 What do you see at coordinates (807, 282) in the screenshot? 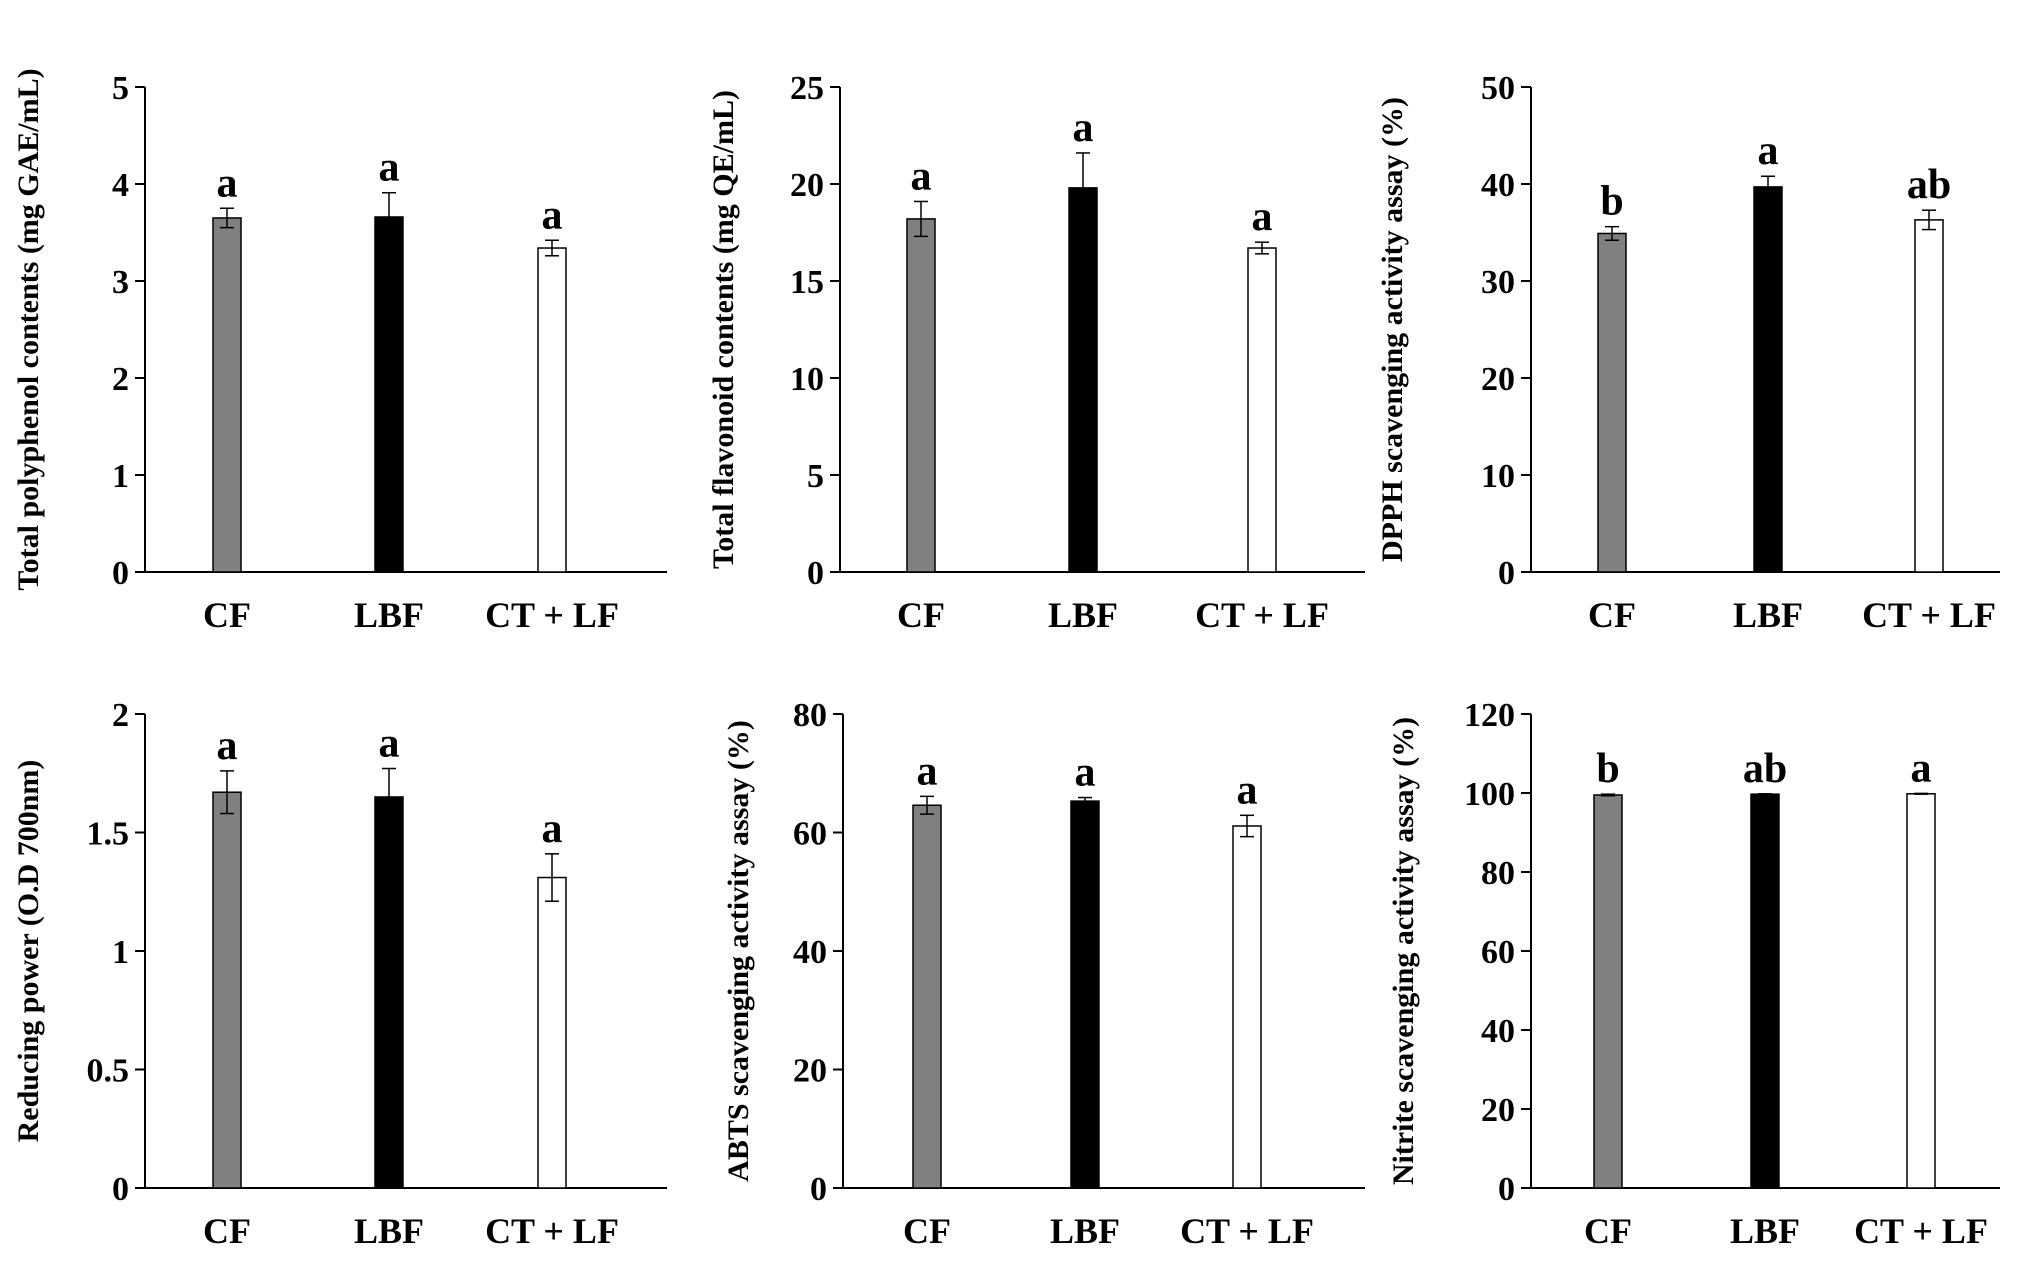
I see `y-tick-label: 15` at bounding box center [807, 282].